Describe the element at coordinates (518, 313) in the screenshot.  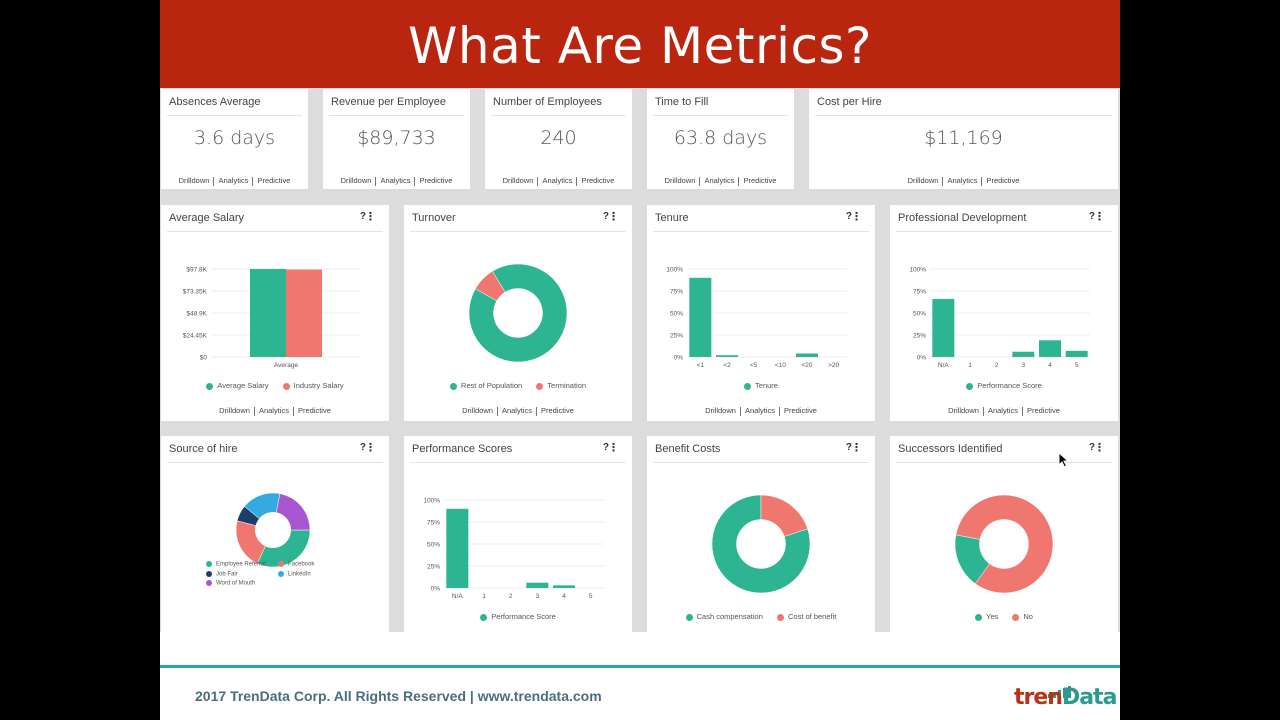
I see `chart-turnover` at that location.